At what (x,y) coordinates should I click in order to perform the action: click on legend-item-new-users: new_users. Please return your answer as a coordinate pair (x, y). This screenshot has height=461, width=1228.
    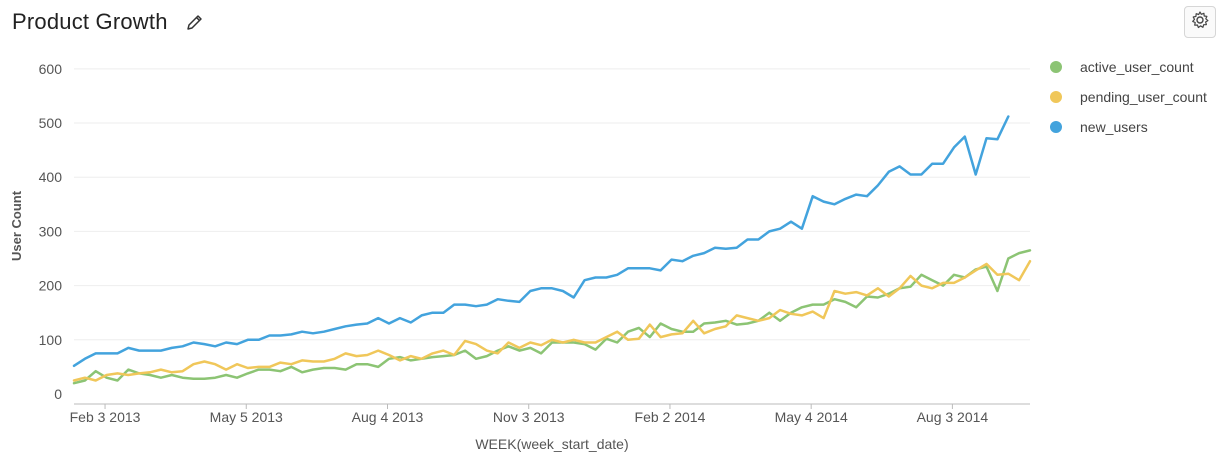
    Looking at the image, I should click on (1128, 127).